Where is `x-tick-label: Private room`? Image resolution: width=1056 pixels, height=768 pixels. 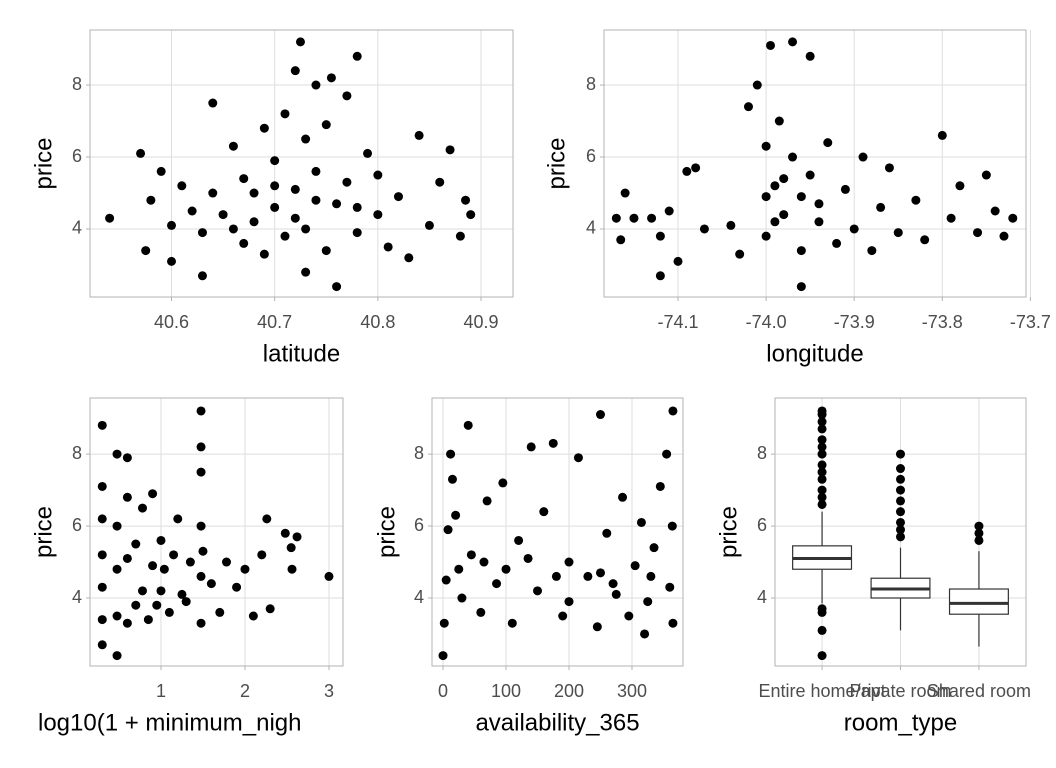
x-tick-label: Private room is located at coordinates (900, 691).